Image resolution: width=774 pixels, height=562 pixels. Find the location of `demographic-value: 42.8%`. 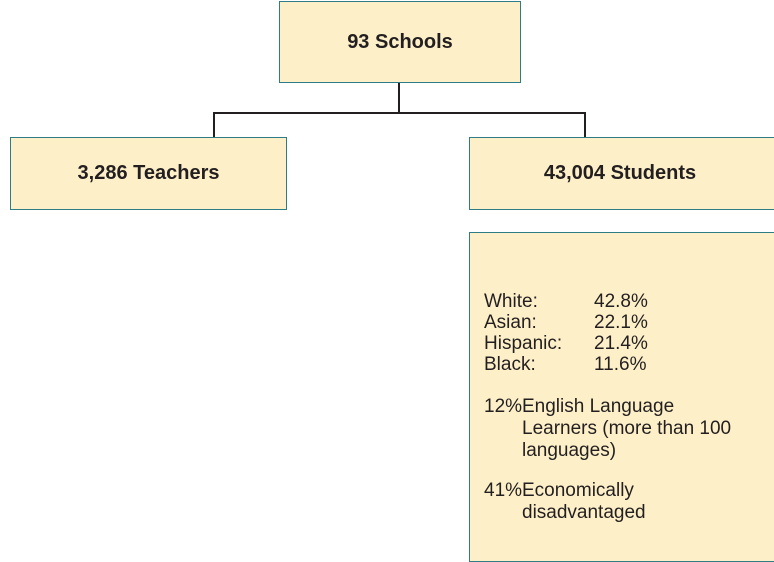

demographic-value: 42.8% is located at coordinates (621, 301).